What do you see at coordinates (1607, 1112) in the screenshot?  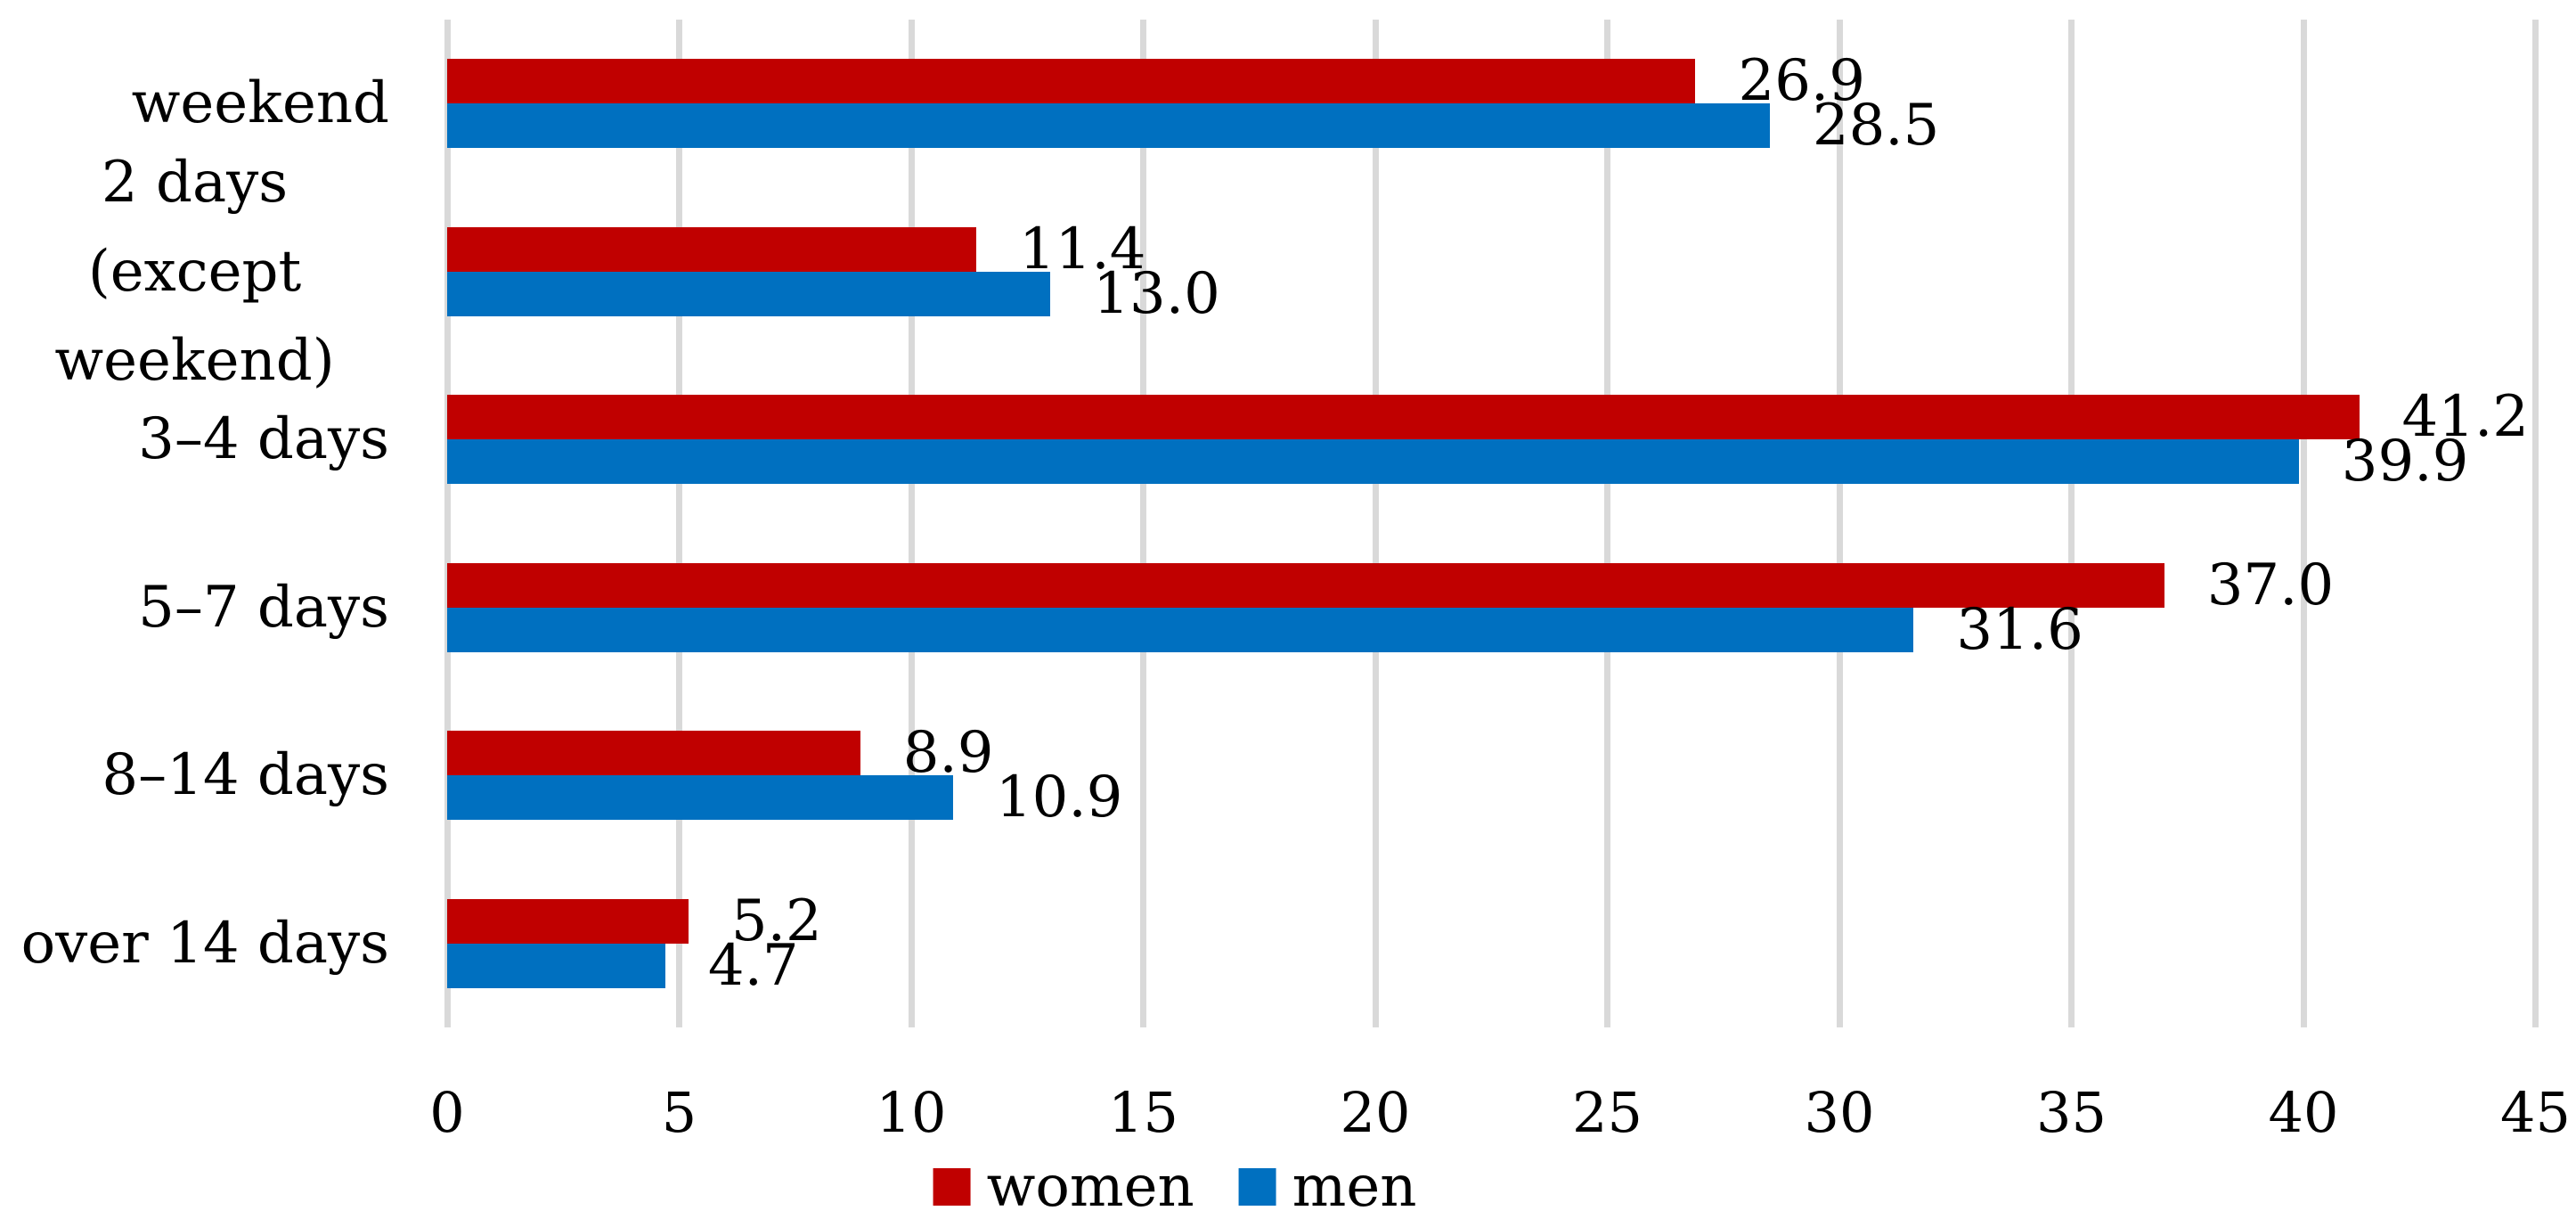 I see `x-tick-label-25: 25` at bounding box center [1607, 1112].